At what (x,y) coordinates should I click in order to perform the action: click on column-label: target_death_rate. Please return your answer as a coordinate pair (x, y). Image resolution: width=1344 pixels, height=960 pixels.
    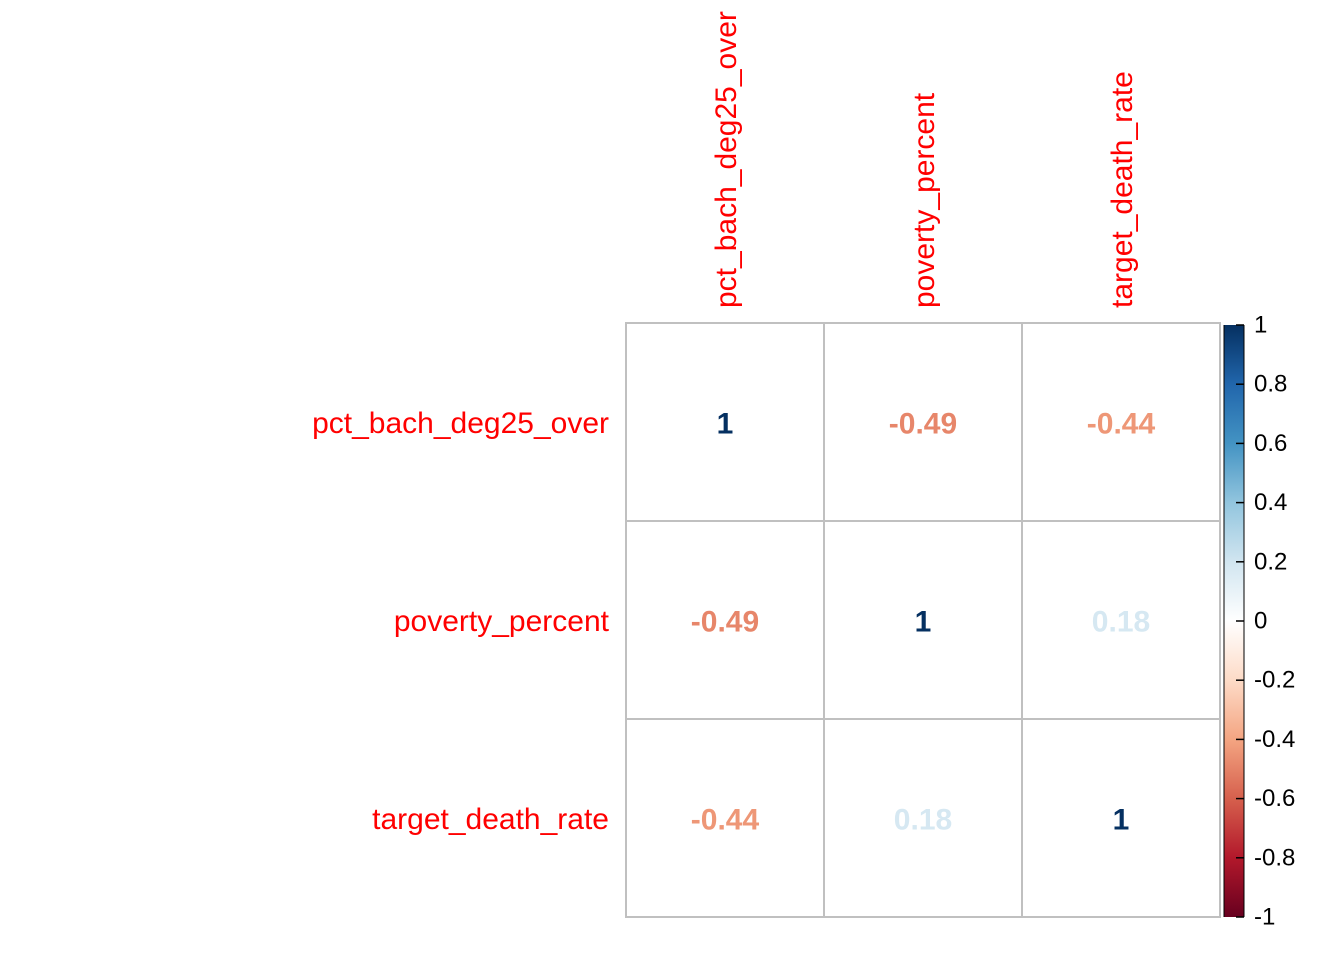
    Looking at the image, I should click on (1122, 189).